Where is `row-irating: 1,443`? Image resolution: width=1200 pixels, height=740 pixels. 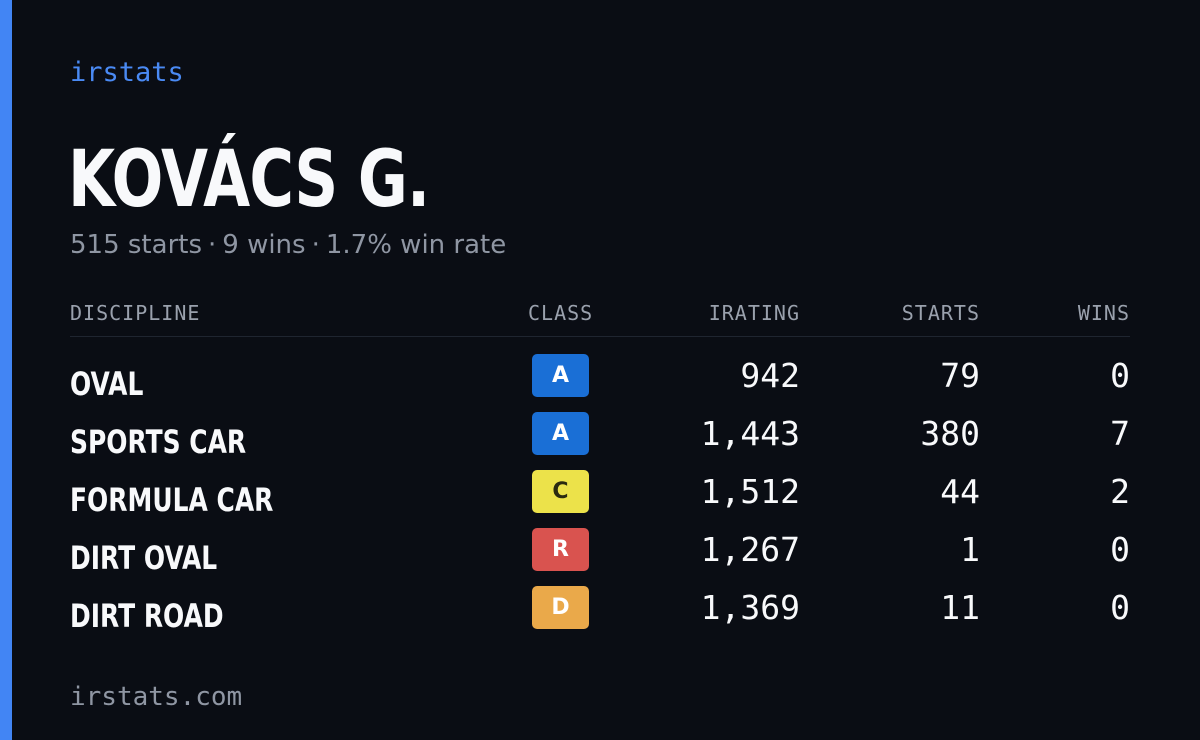
row-irating: 1,443 is located at coordinates (750, 433).